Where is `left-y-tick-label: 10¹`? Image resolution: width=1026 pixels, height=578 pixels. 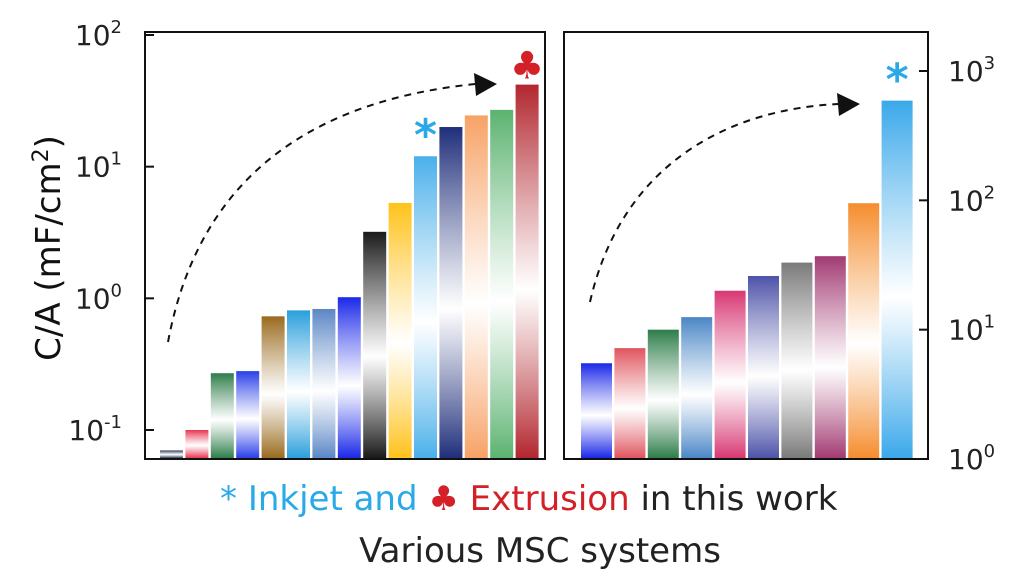
left-y-tick-label: 10¹ is located at coordinates (98, 166).